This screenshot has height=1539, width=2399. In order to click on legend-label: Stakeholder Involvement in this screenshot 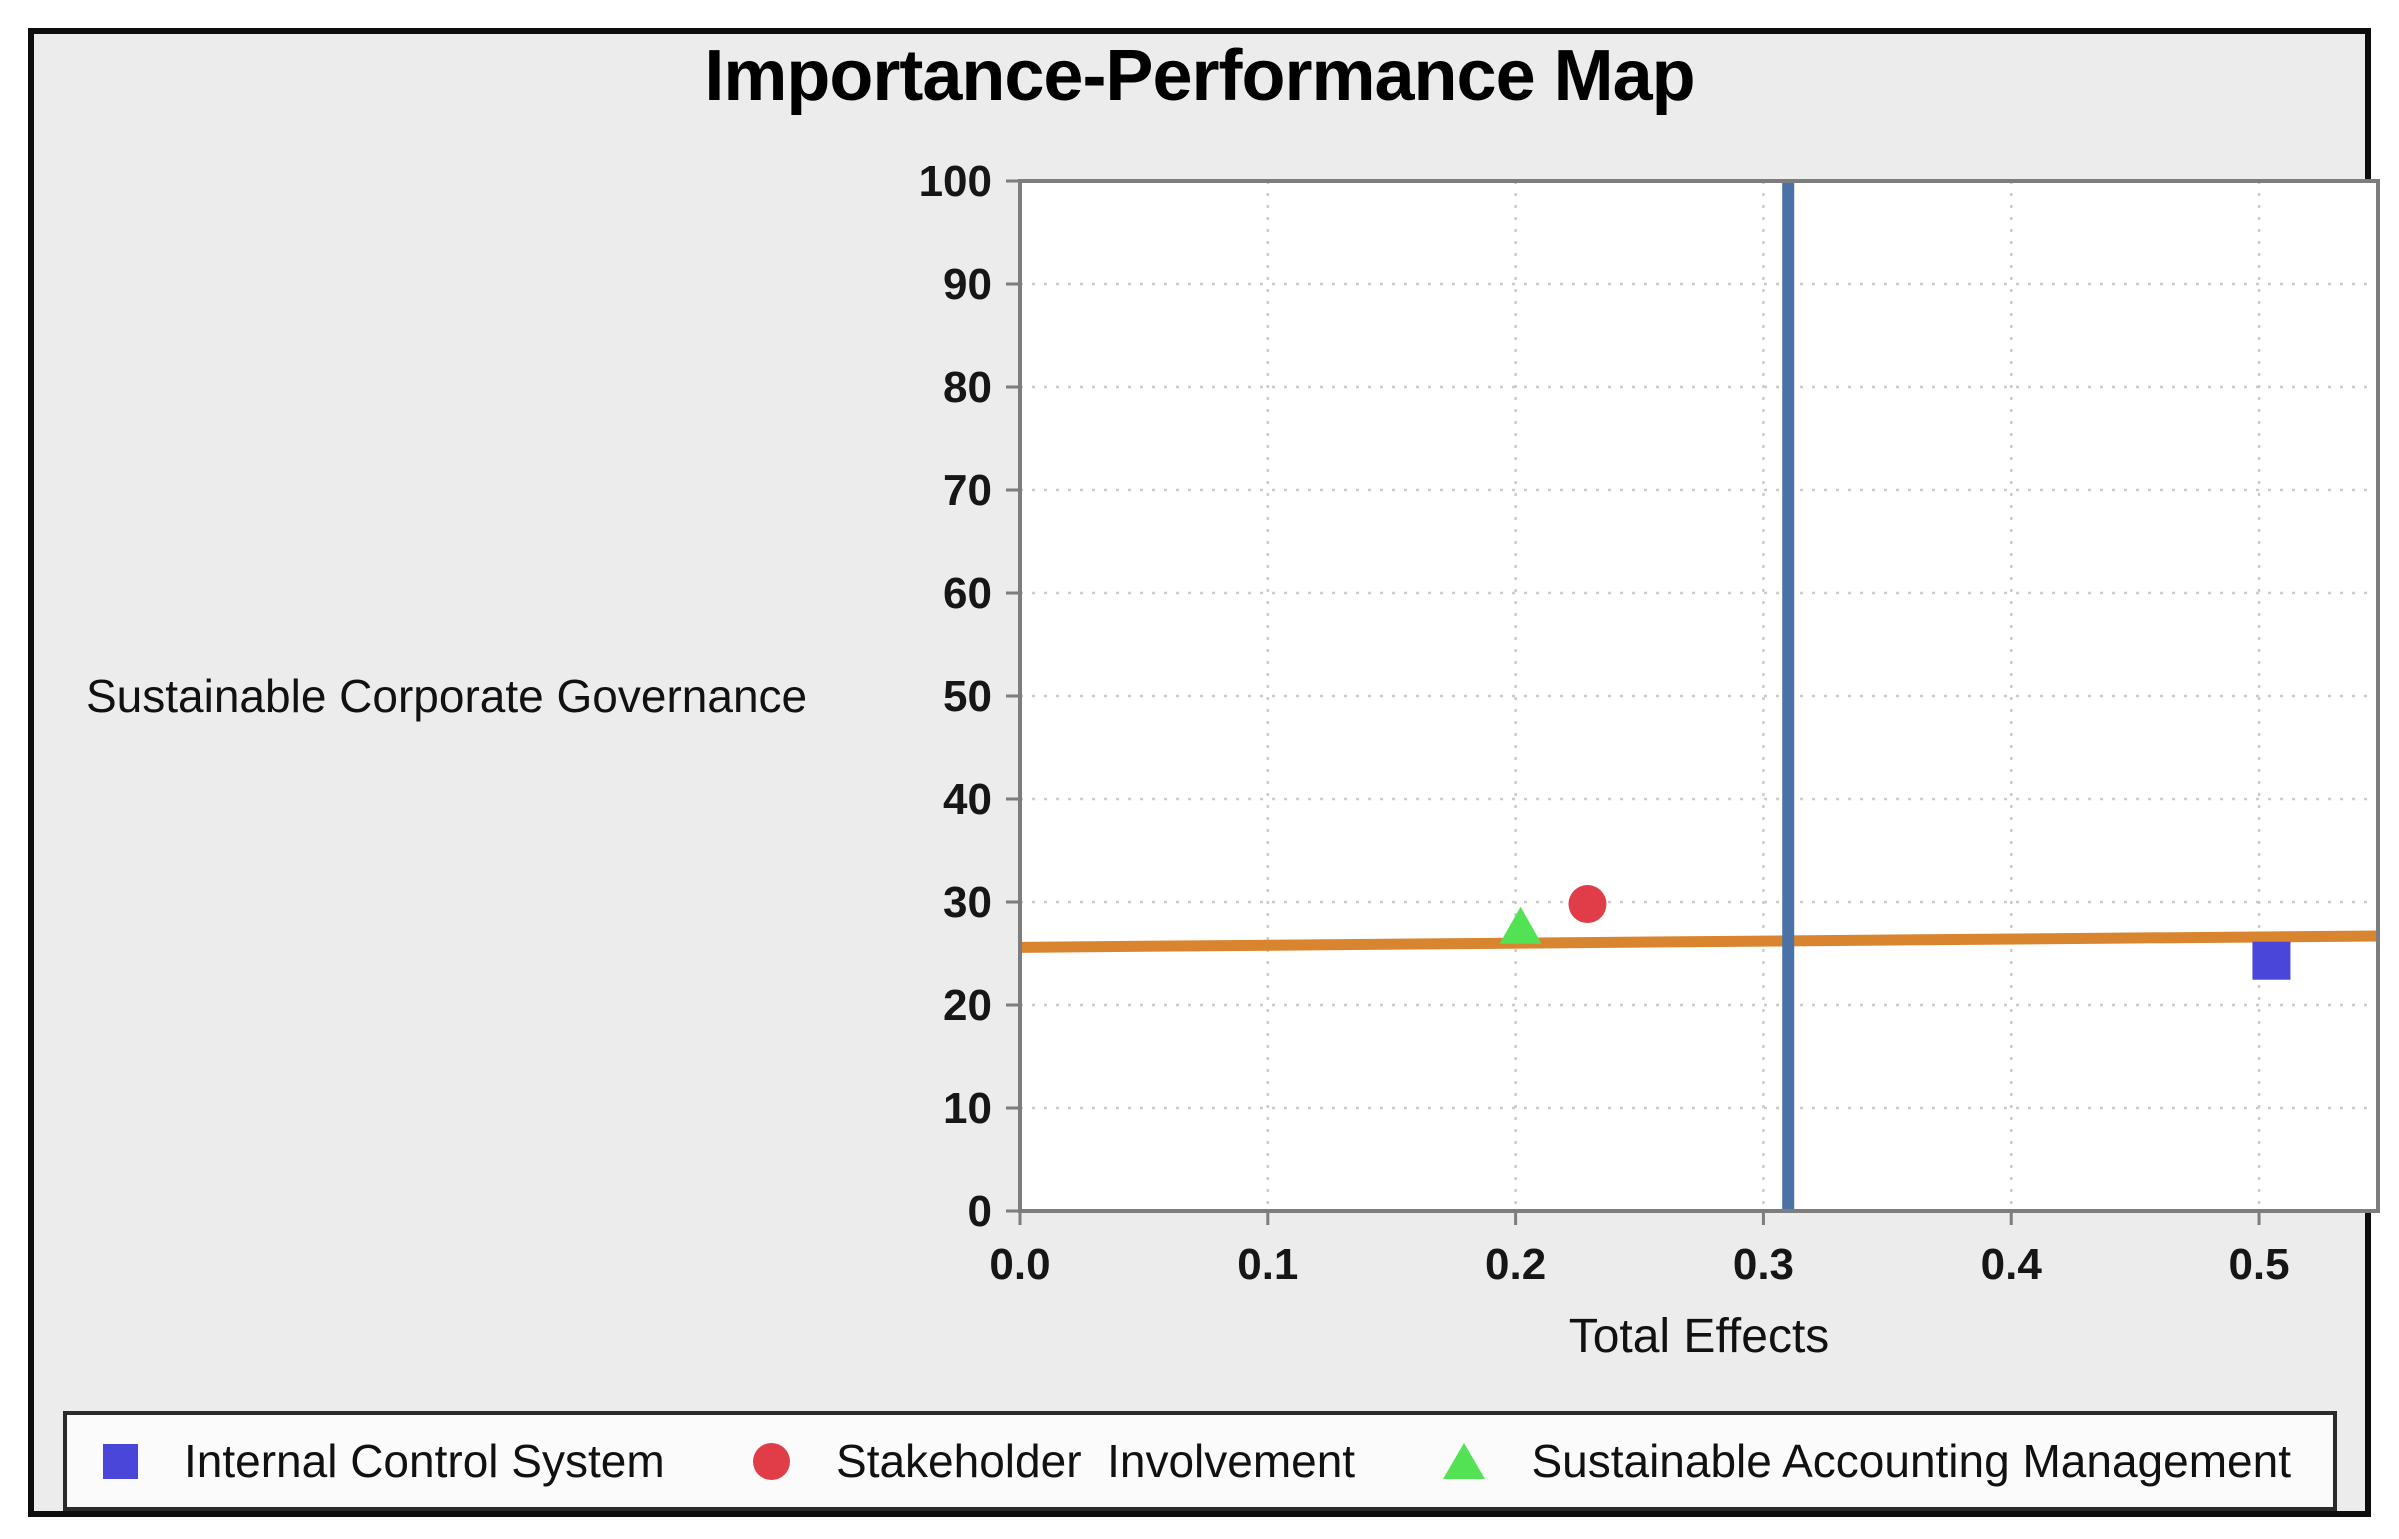, I will do `click(1096, 1461)`.